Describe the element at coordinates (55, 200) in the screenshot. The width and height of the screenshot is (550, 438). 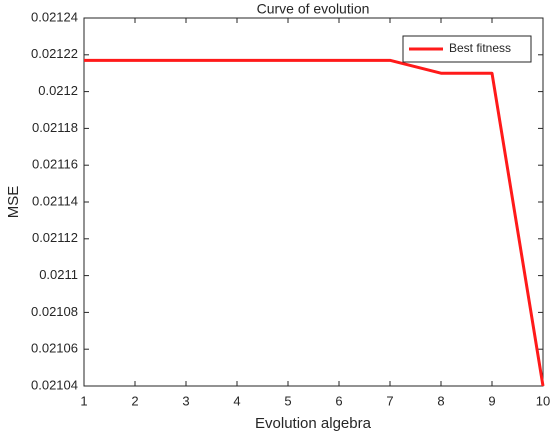
I see `y-tick-label: 0.02114` at that location.